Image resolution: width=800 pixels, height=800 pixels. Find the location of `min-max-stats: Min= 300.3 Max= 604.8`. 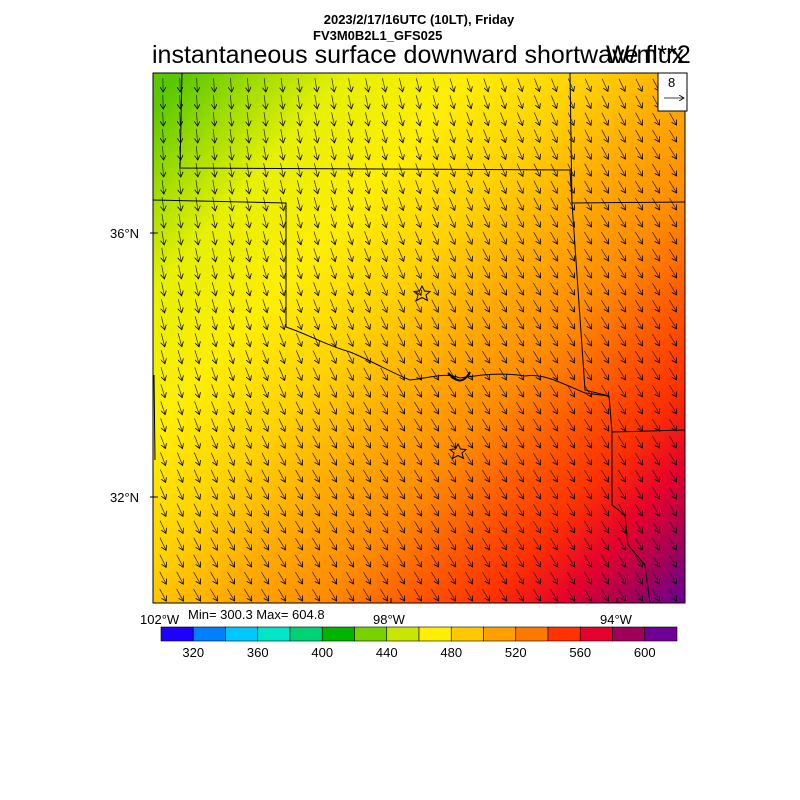

min-max-stats: Min= 300.3 Max= 604.8 is located at coordinates (256, 614).